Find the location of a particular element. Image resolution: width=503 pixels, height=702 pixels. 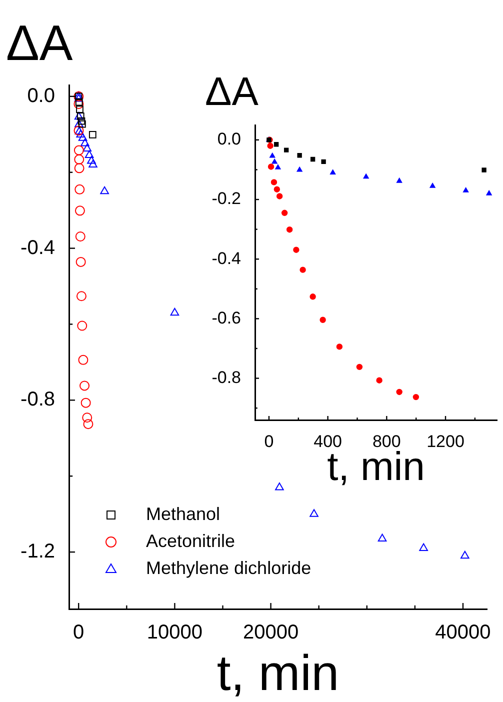

legend-label: Methanol is located at coordinates (183, 514).